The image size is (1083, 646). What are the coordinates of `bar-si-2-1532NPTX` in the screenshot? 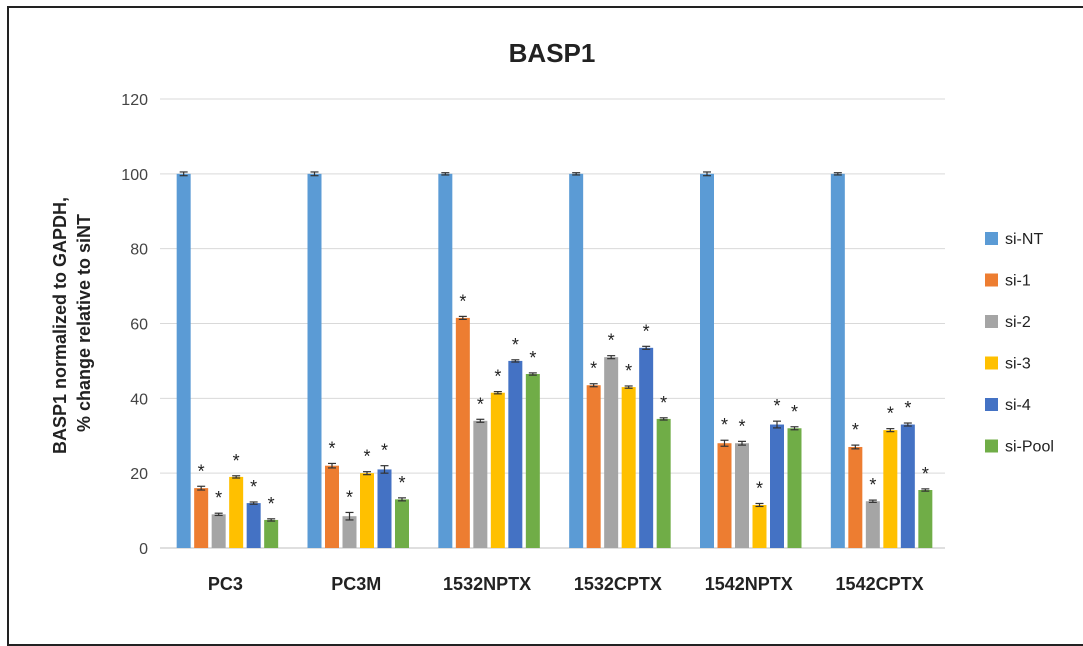 It's located at (480, 484).